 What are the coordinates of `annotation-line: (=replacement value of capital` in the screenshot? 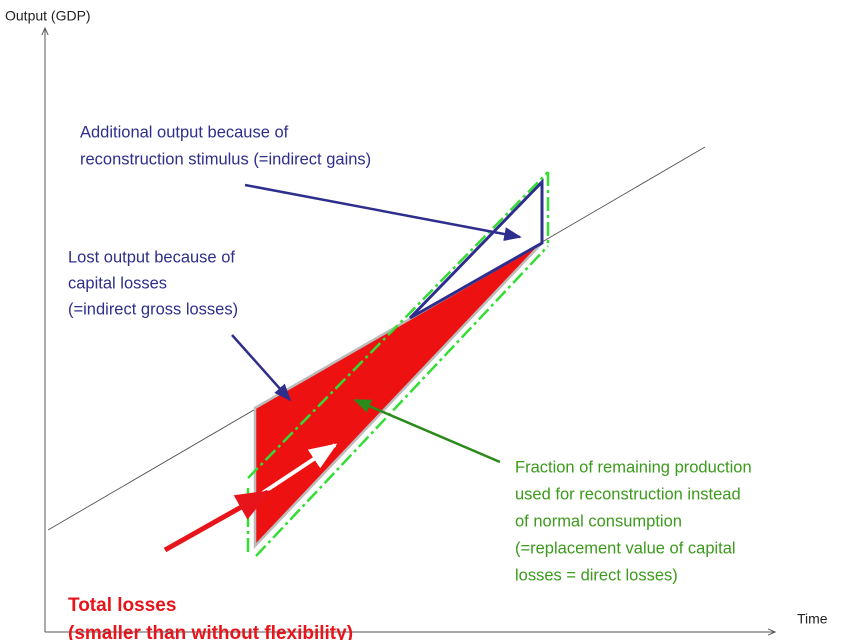 It's located at (625, 548).